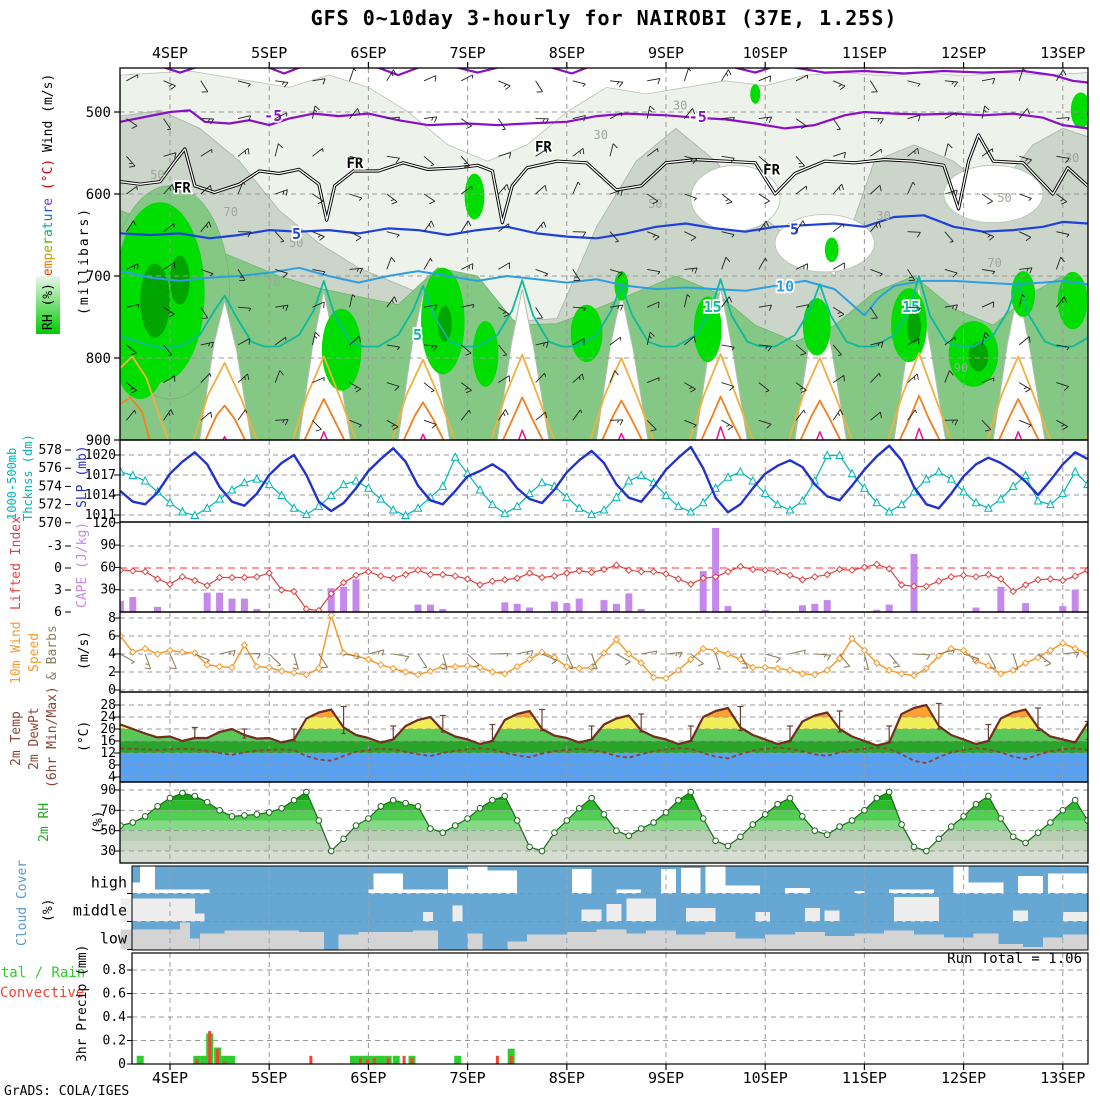 Image resolution: width=1100 pixels, height=1100 pixels. What do you see at coordinates (604, 835) in the screenshot?
I see `rh-band` at bounding box center [604, 835].